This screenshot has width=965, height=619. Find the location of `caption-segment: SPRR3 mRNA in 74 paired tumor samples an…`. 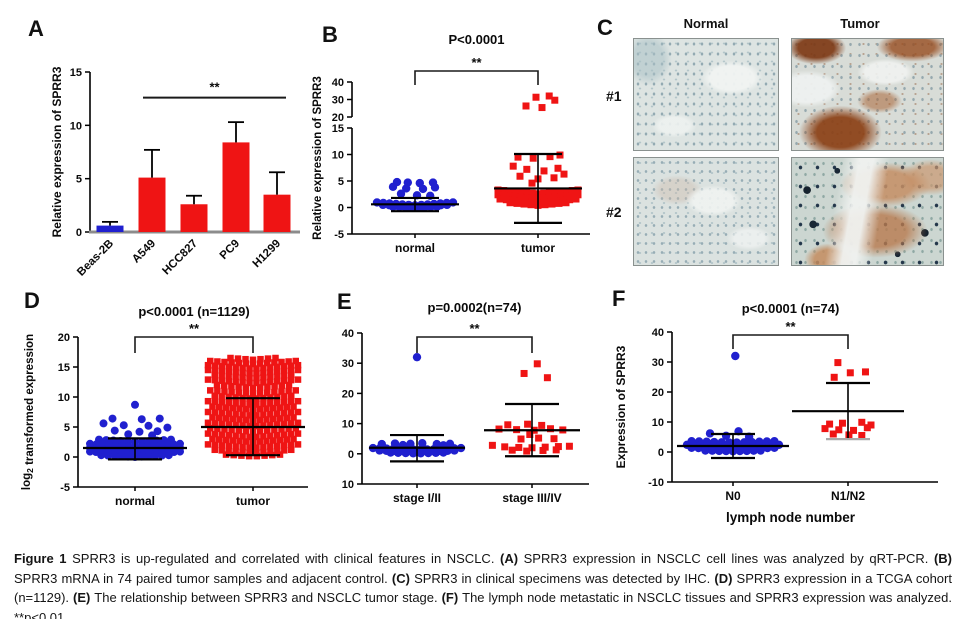

caption-segment: SPRR3 mRNA in 74 paired tumor samples an… is located at coordinates (203, 578).